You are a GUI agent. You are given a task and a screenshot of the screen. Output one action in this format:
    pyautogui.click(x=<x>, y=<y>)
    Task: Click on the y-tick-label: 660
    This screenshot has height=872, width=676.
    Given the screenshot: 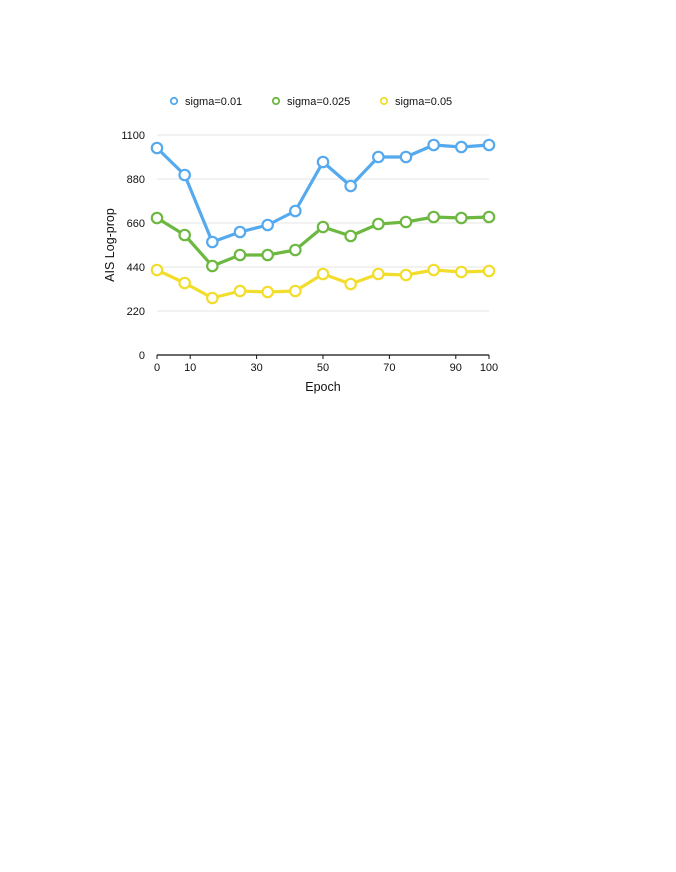 What is the action you would take?
    pyautogui.click(x=136, y=224)
    